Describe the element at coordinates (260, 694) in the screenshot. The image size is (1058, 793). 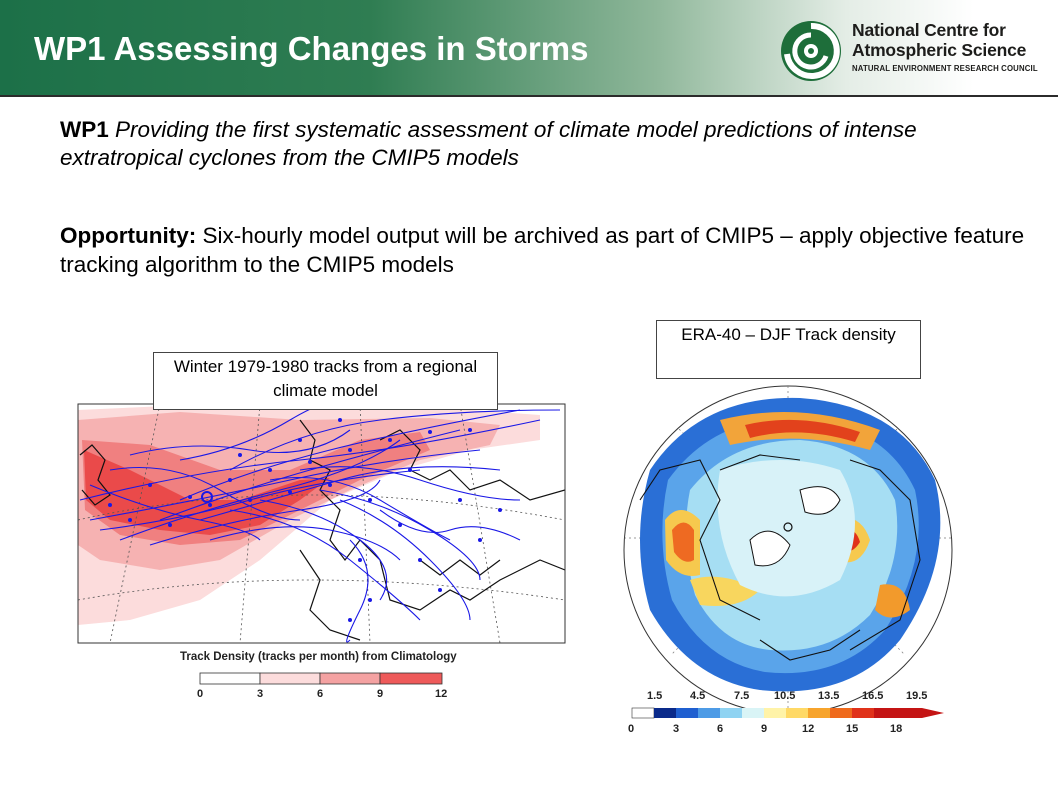
I see `left-tick-3: 3` at that location.